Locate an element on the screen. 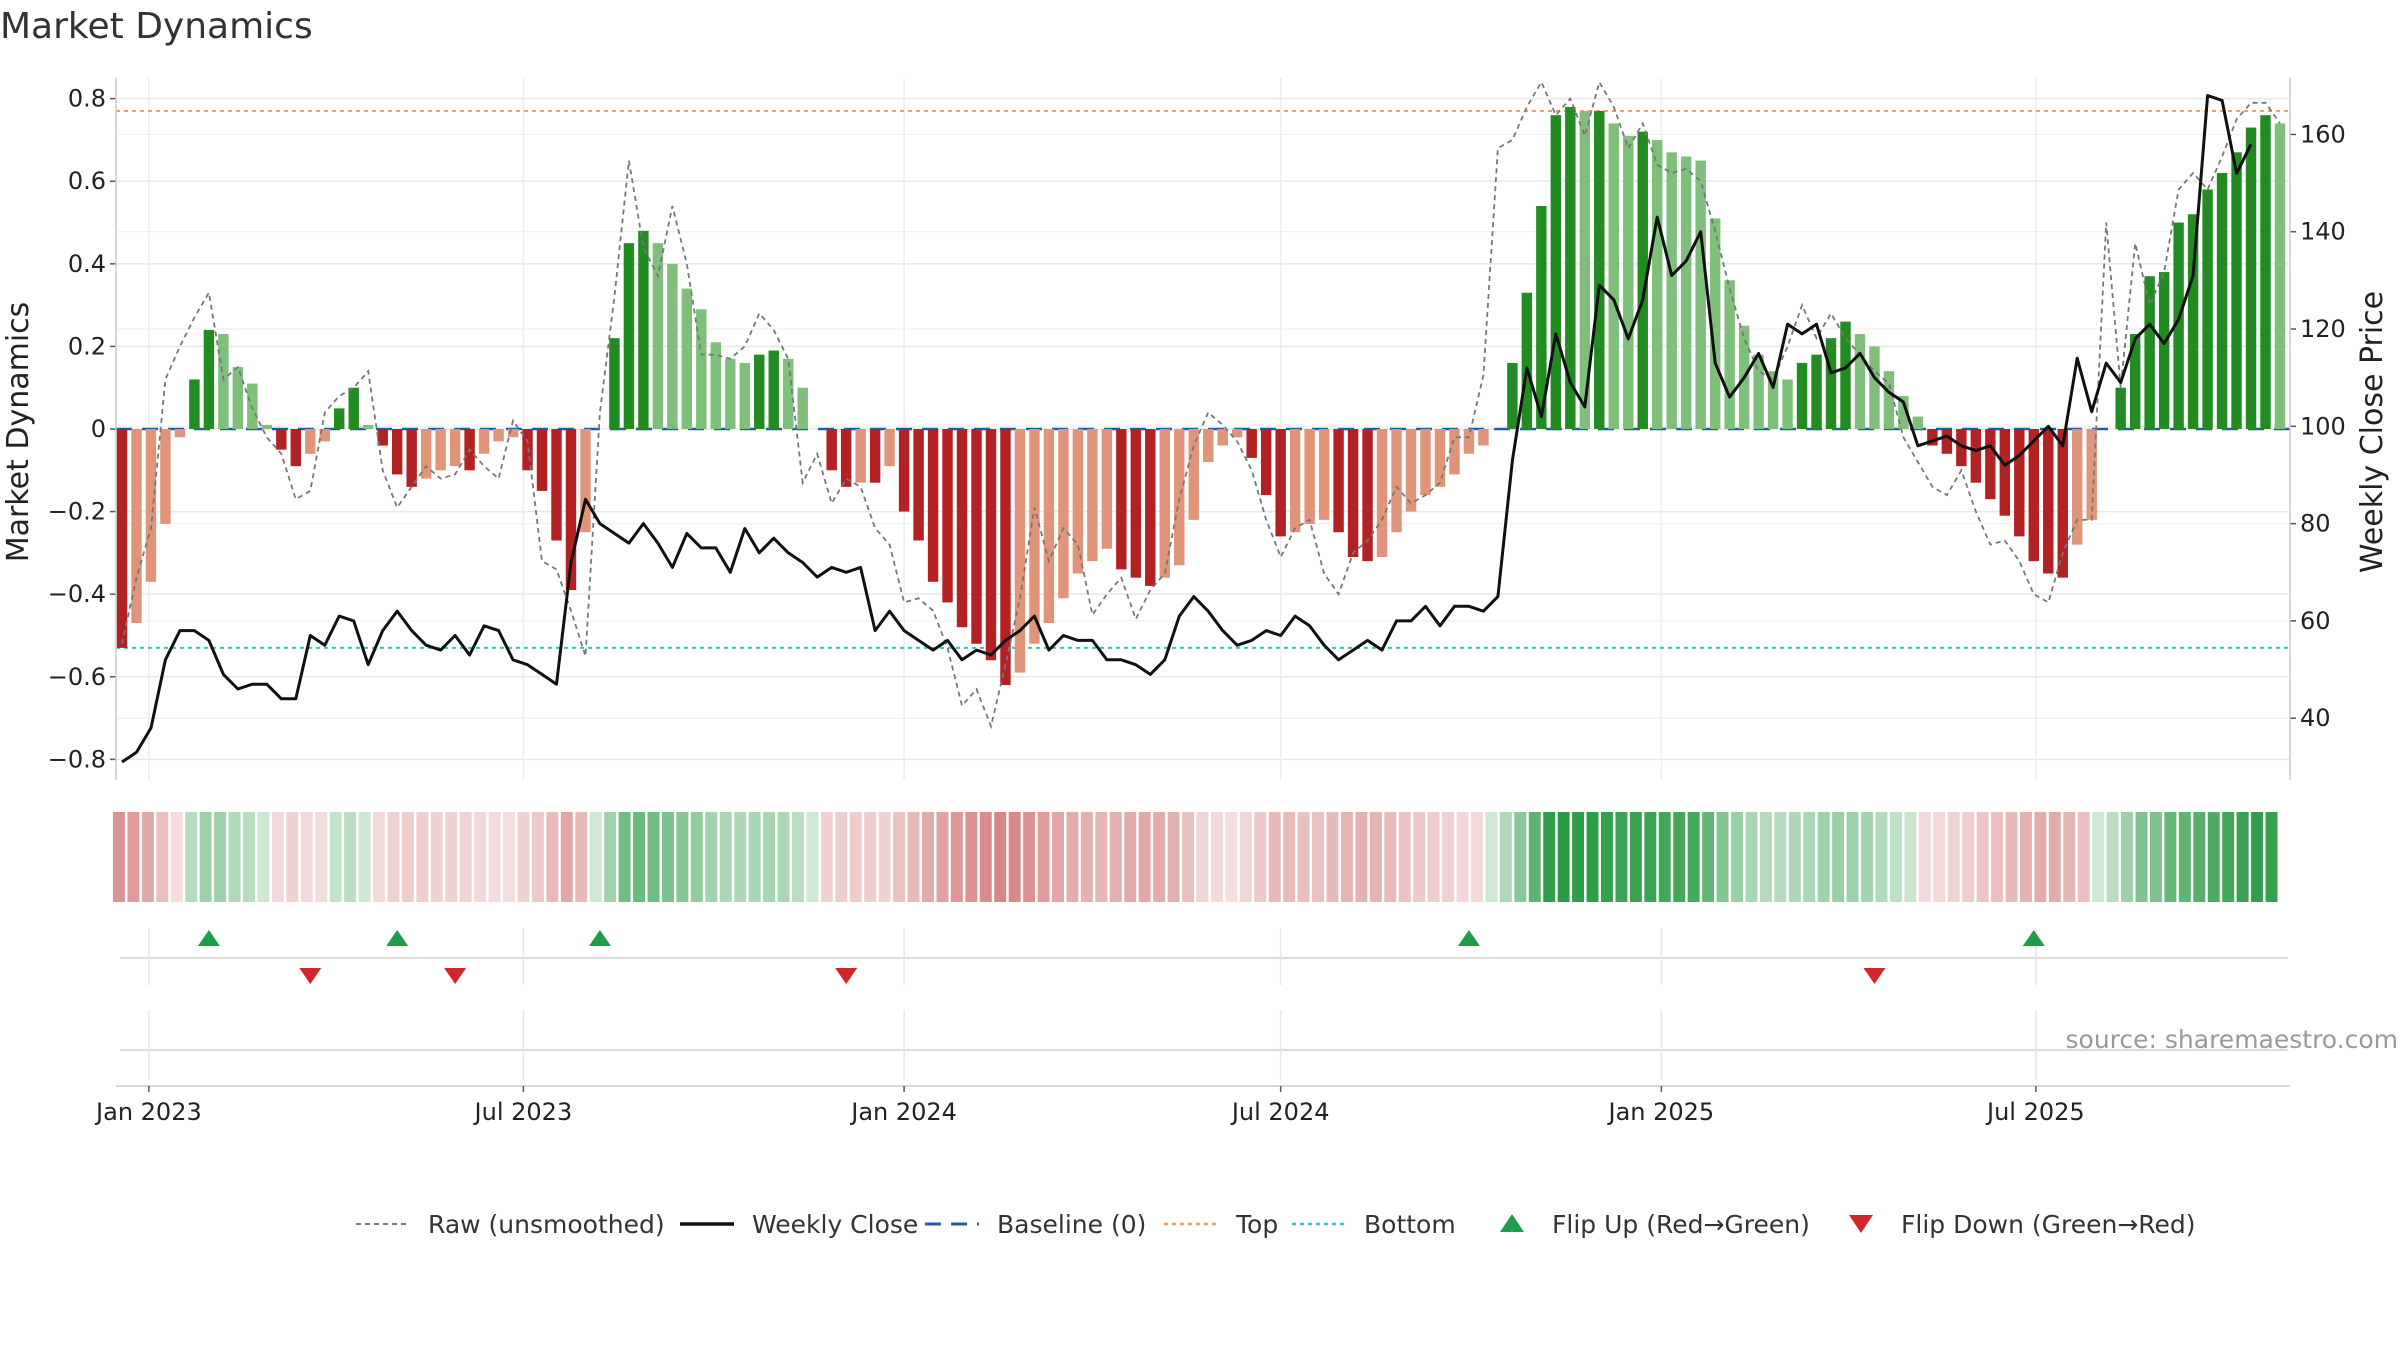 The image size is (2400, 1350). right-tick-label: 120 is located at coordinates (2323, 329).